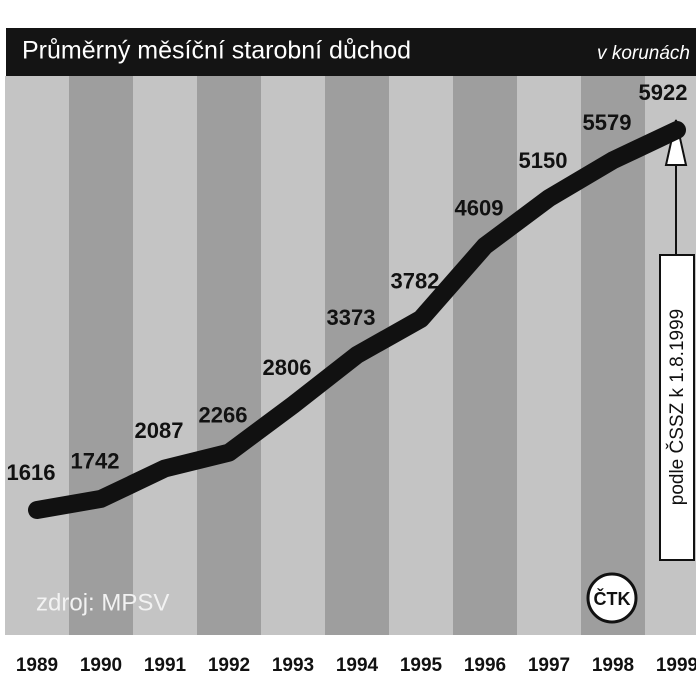 Image resolution: width=696 pixels, height=685 pixels. What do you see at coordinates (643, 53) in the screenshot?
I see `chart-subtitle: v korunách` at bounding box center [643, 53].